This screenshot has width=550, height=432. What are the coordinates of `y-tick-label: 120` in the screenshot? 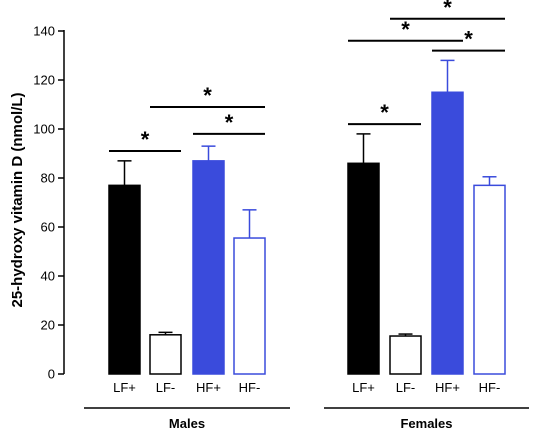 It's located at (44, 80).